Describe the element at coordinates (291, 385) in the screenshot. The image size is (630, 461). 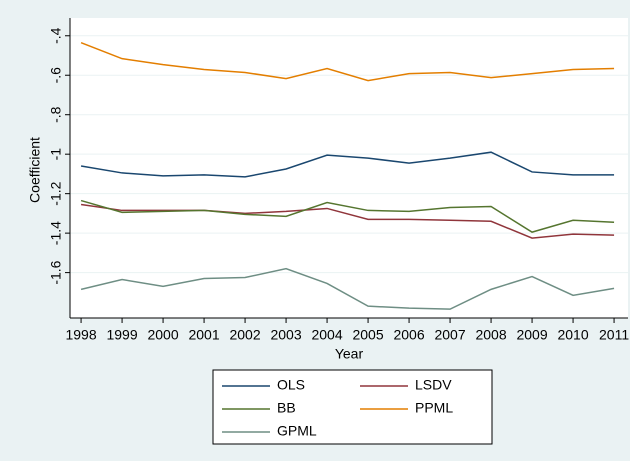
I see `legend-label: OLS` at that location.